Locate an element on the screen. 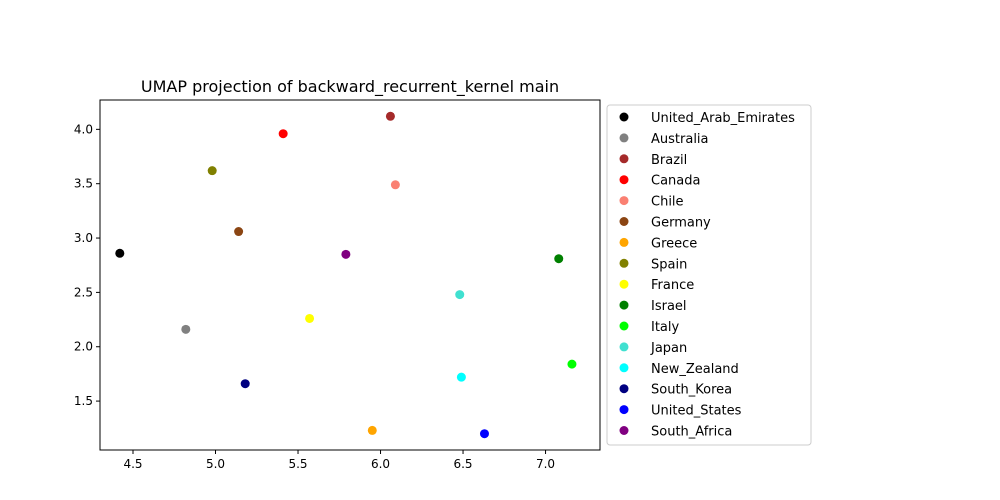  legend-label: Brazil is located at coordinates (669, 160).